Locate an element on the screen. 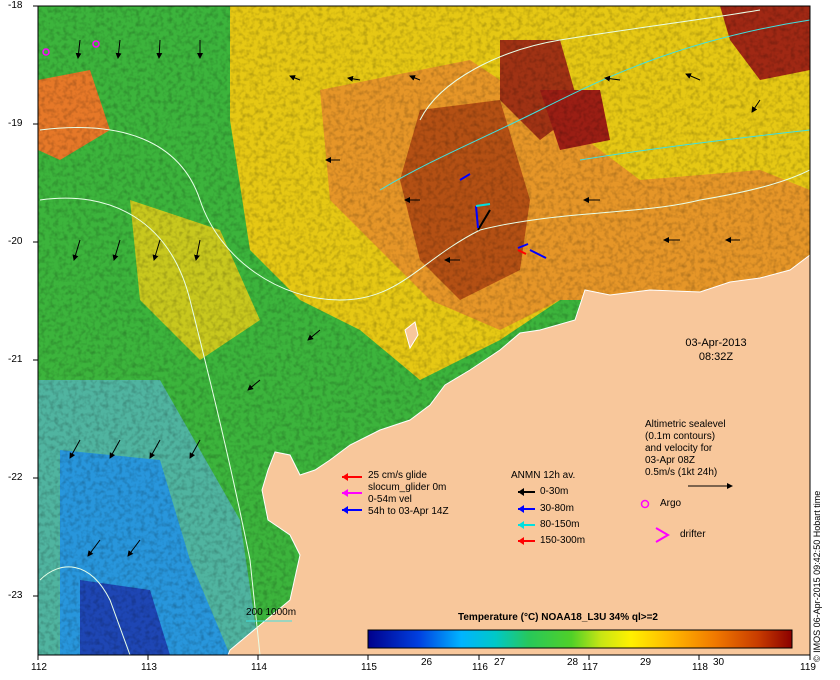  glider-legend-label: 0-54m vel is located at coordinates (390, 499).